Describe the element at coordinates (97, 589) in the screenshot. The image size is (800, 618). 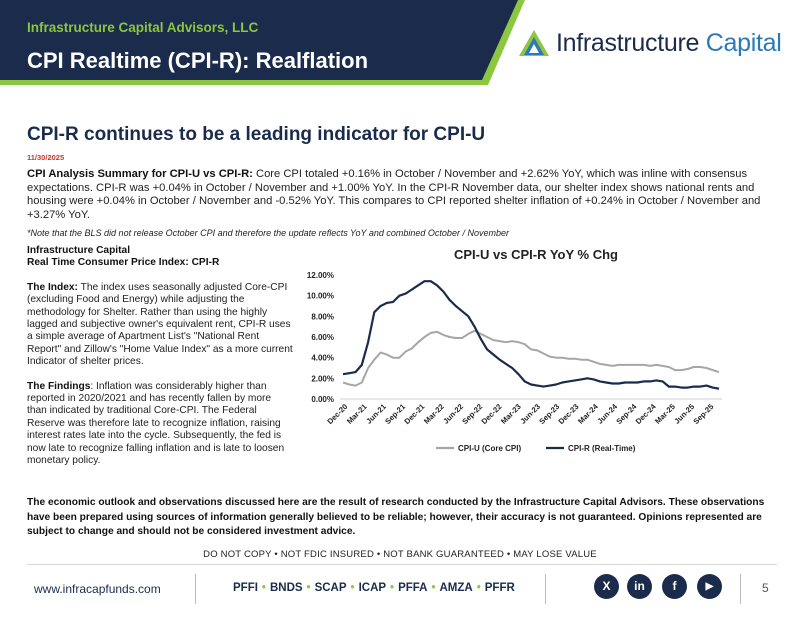
I see `website-link: www.infracapfunds.com` at that location.